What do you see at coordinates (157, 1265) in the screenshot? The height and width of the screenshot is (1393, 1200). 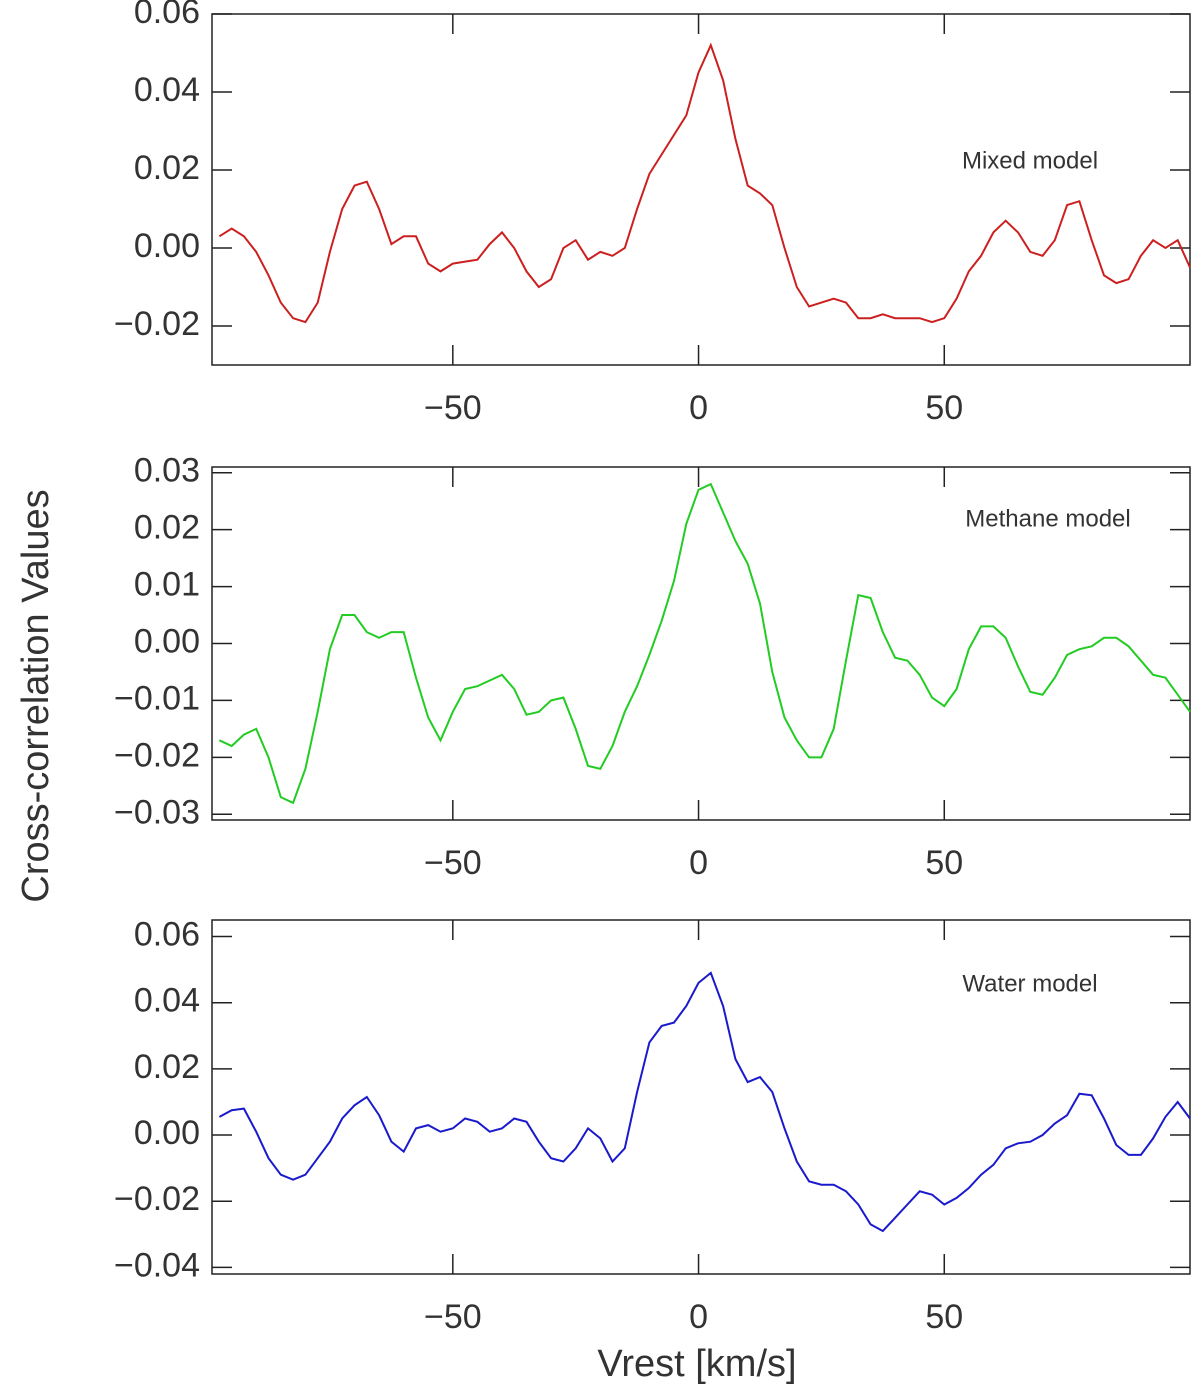 I see `y-tick-label: −0.04` at bounding box center [157, 1265].